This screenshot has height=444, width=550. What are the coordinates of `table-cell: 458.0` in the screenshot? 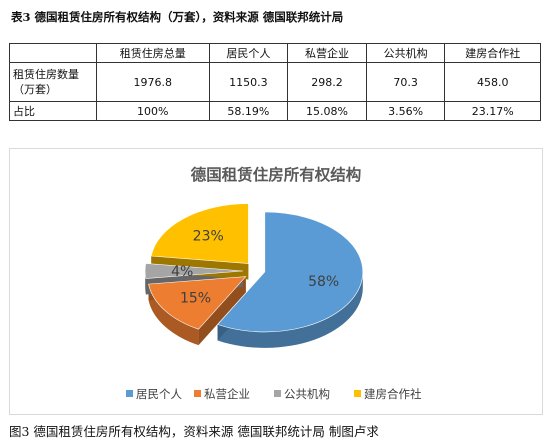 It's located at (492, 82).